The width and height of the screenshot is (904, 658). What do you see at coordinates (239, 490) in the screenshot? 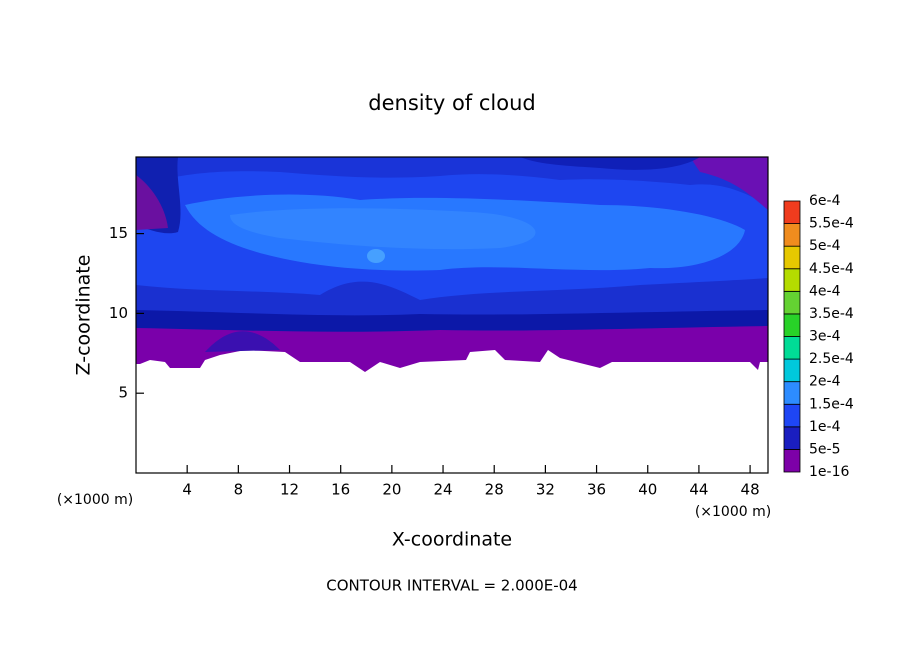
I see `x-tick-label: 8` at bounding box center [239, 490].